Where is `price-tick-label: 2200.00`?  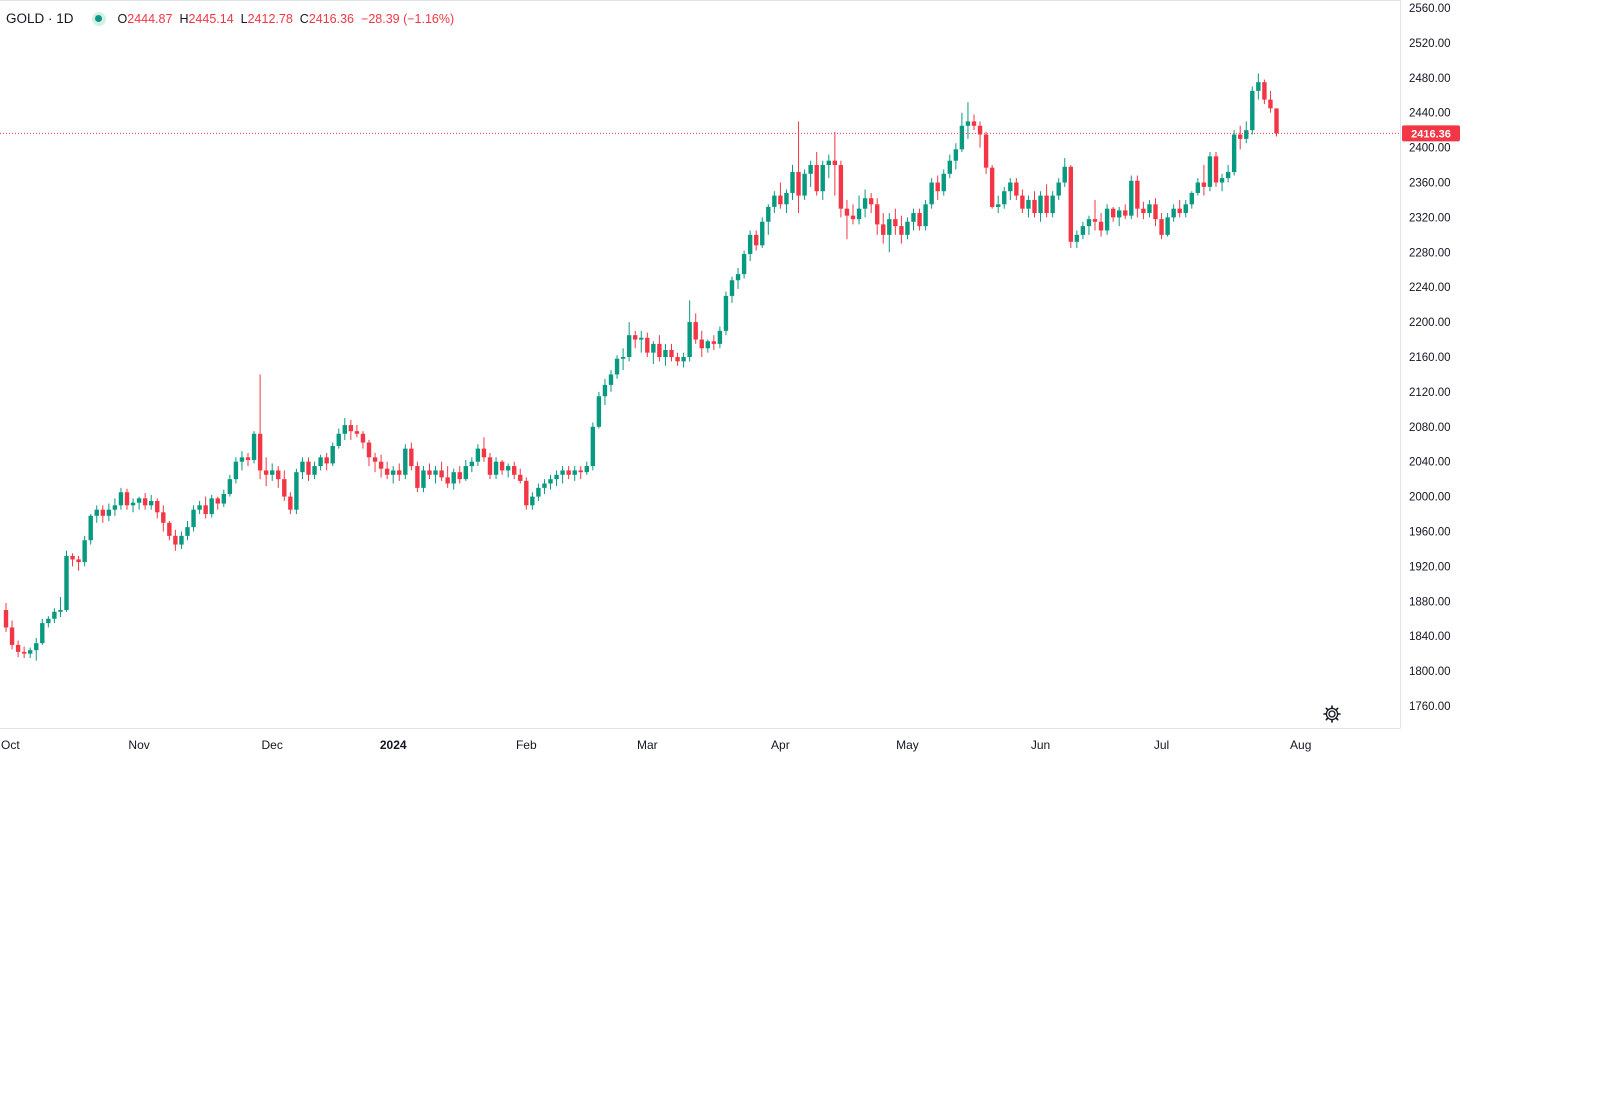 price-tick-label: 2200.00 is located at coordinates (1430, 323).